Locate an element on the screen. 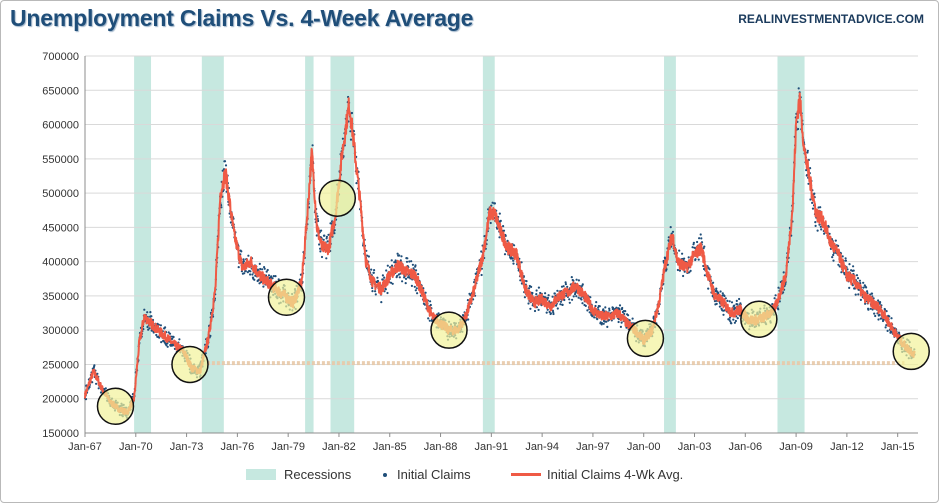 This screenshot has width=939, height=503. y-tick-label: 500000 is located at coordinates (60, 194).